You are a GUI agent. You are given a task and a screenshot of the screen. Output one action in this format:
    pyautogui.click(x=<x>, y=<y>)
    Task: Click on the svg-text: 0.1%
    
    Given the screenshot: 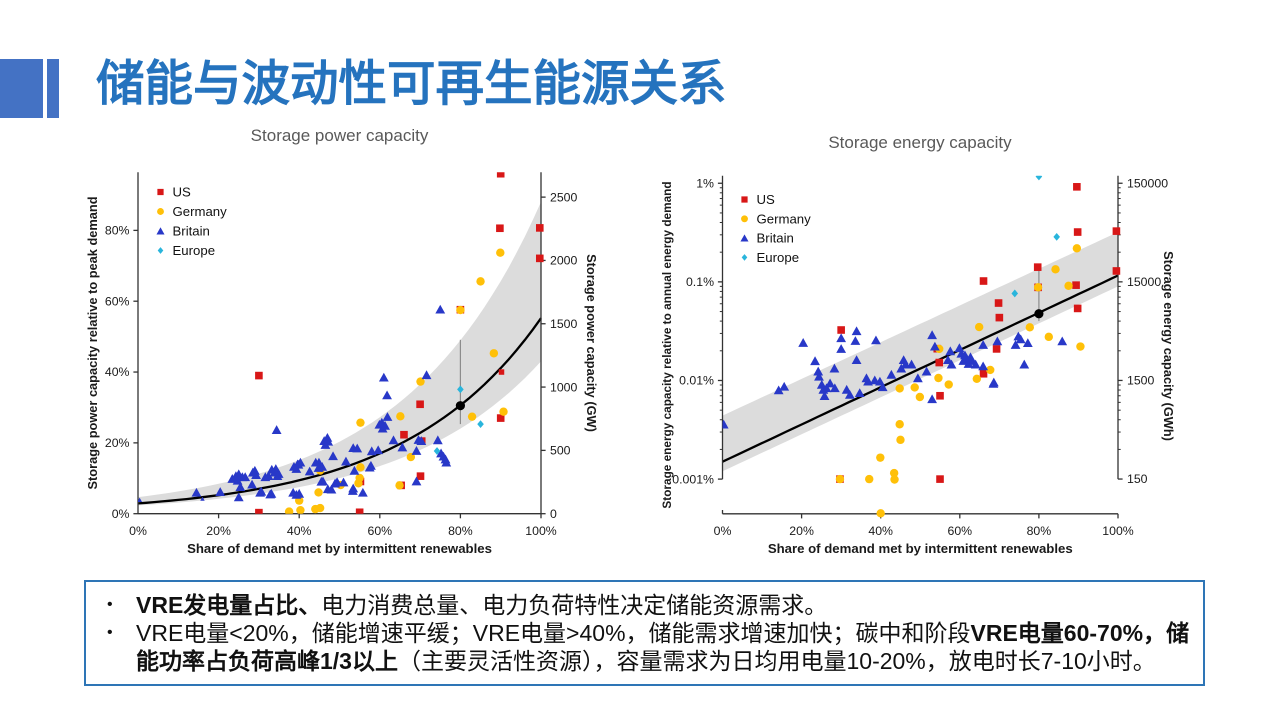 What is the action you would take?
    pyautogui.click(x=700, y=282)
    